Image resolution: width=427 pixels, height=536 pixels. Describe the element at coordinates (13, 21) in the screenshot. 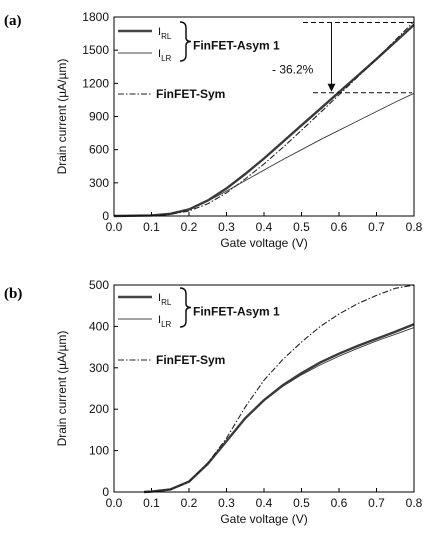

I see `panel-a-label: (a)` at that location.